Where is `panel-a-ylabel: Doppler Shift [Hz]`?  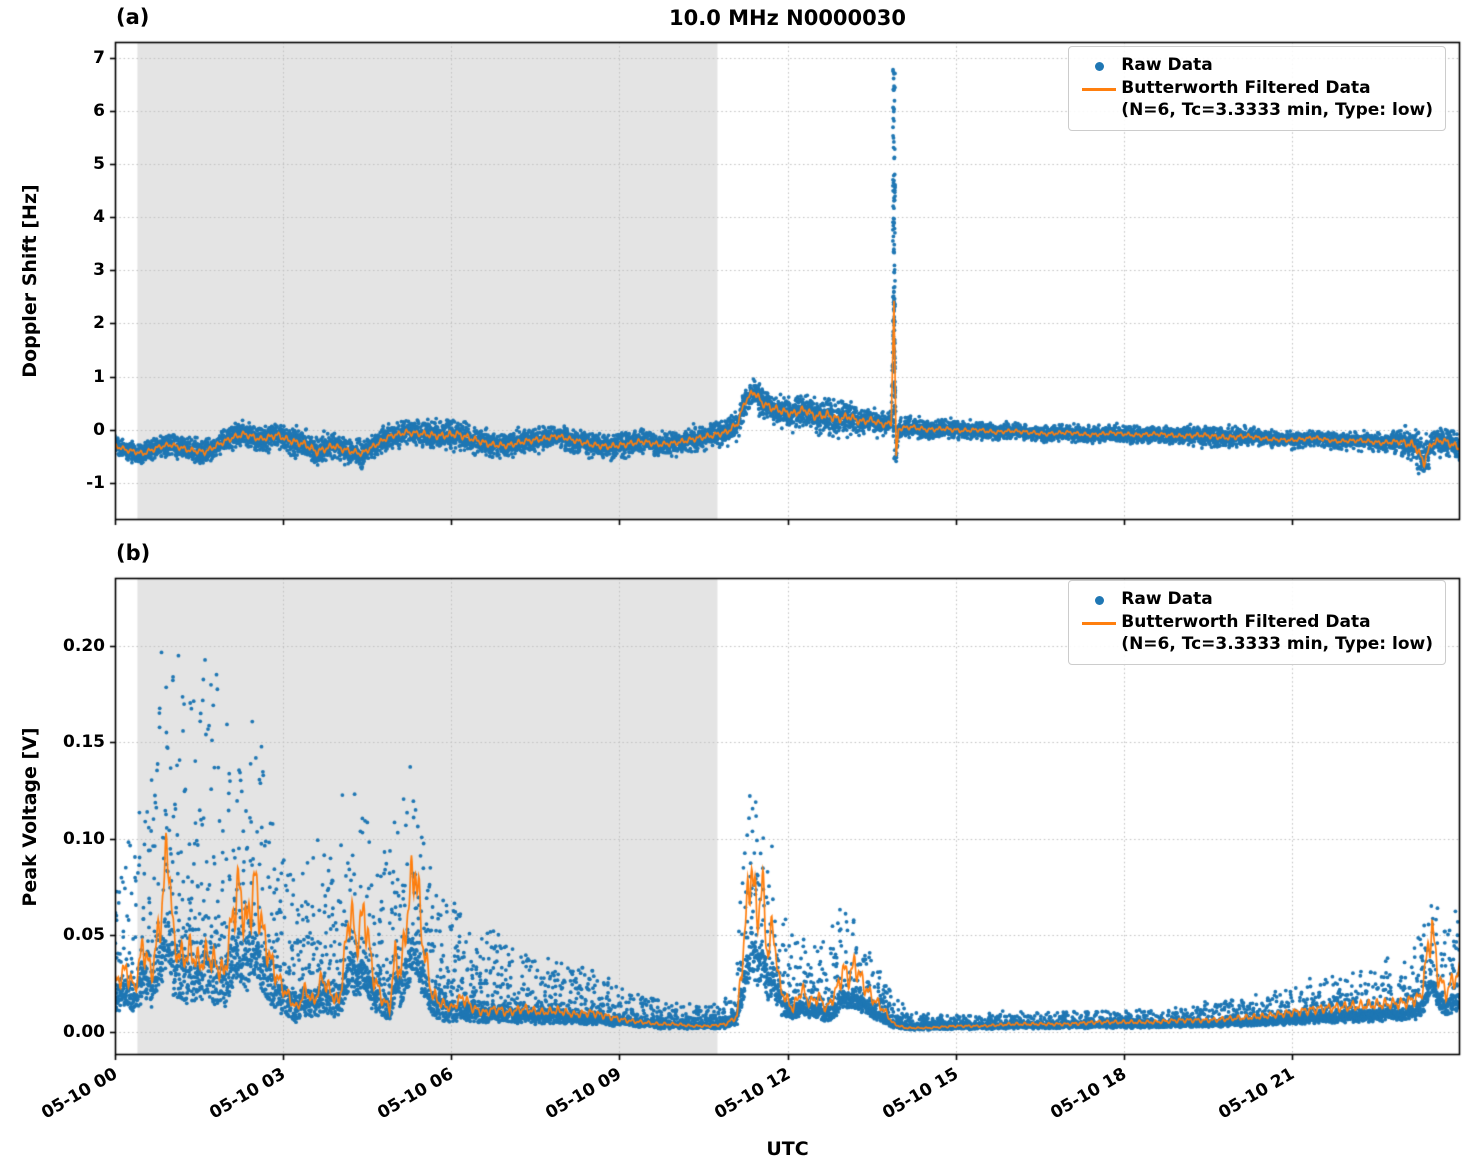 panel-a-ylabel: Doppler Shift [Hz] is located at coordinates (30, 281).